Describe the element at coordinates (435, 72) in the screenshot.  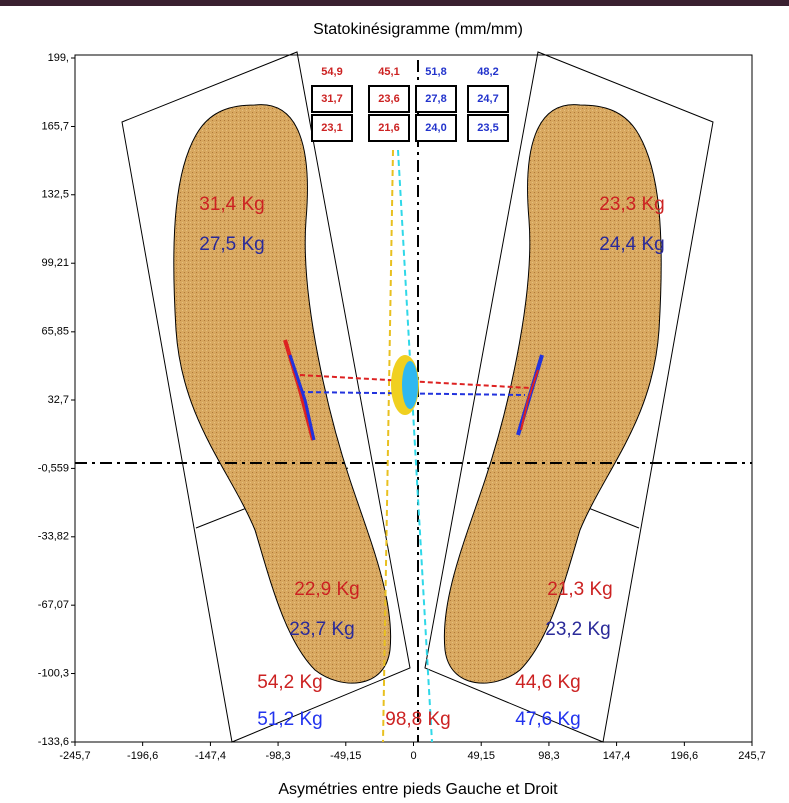
I see `table-value: 51,8` at that location.